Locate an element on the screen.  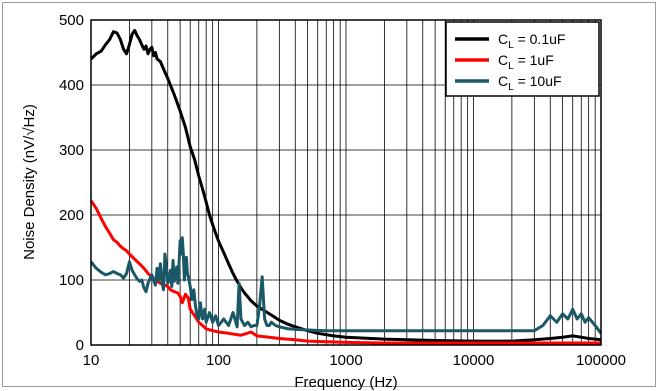
x-tick-labels: 10 100 1000 10000 100000 is located at coordinates (354, 360).